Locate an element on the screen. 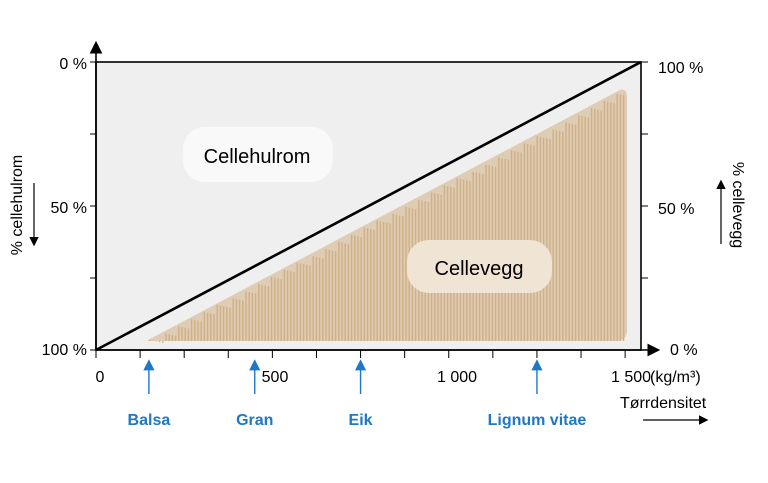 The height and width of the screenshot is (483, 768). wood-label-balsa: Balsa is located at coordinates (149, 420).